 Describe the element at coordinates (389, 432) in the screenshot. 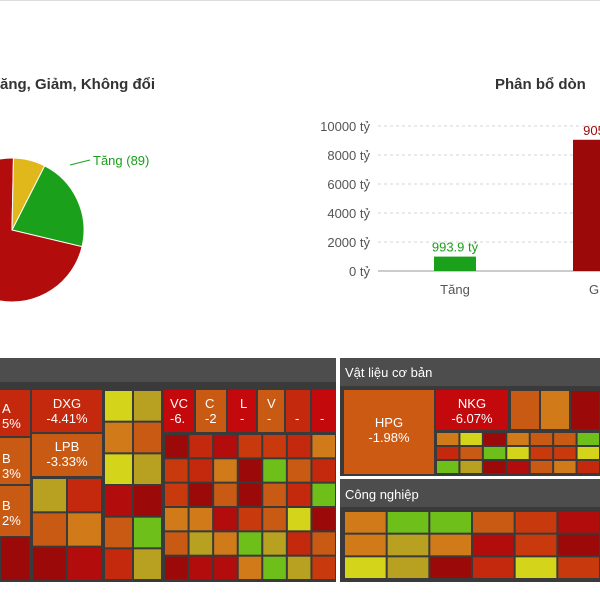

I see `tile-hpg: HPG -1.98%` at that location.